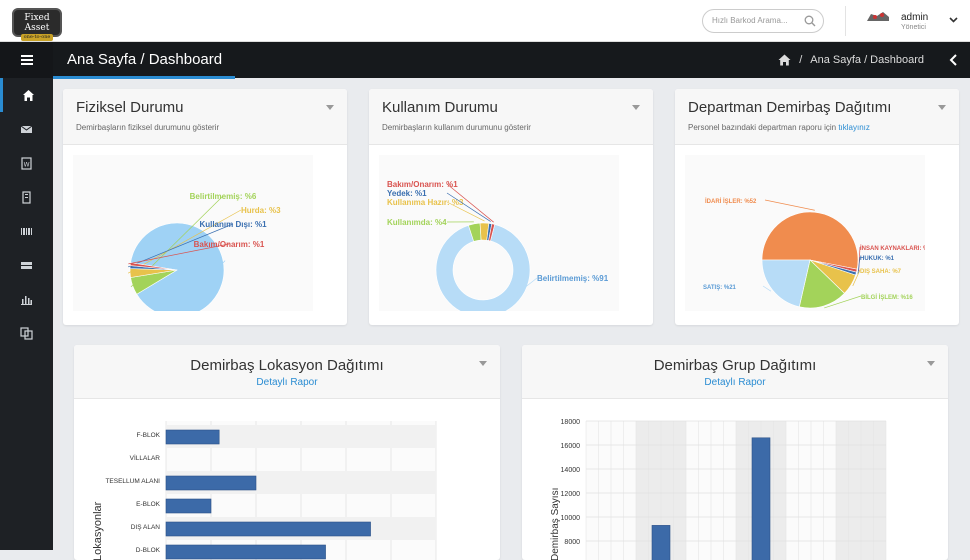 This screenshot has width=970, height=560. I want to click on menu-toggle-button, so click(26, 60).